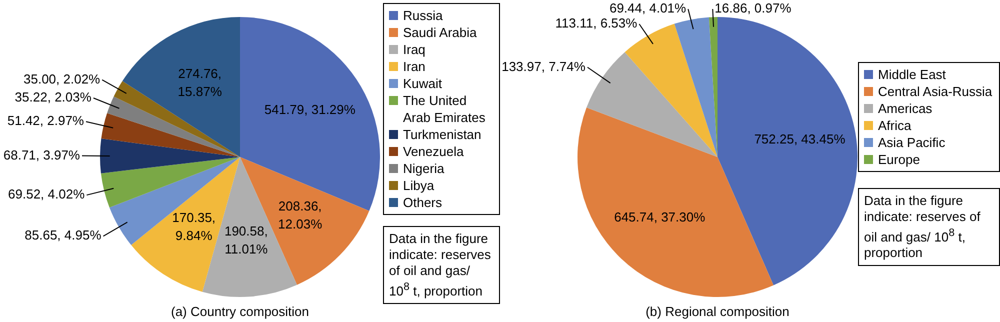 The width and height of the screenshot is (1000, 322). Describe the element at coordinates (45, 120) in the screenshot. I see `data-label: 51.42, 2.97%` at that location.